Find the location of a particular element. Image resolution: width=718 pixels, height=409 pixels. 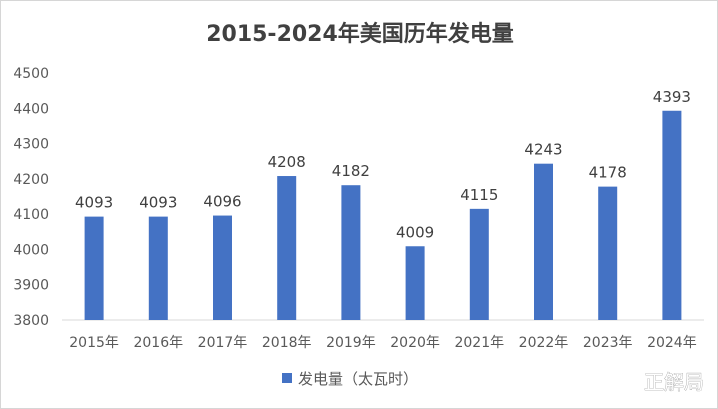

y-tick-label: 4500 is located at coordinates (31, 74).